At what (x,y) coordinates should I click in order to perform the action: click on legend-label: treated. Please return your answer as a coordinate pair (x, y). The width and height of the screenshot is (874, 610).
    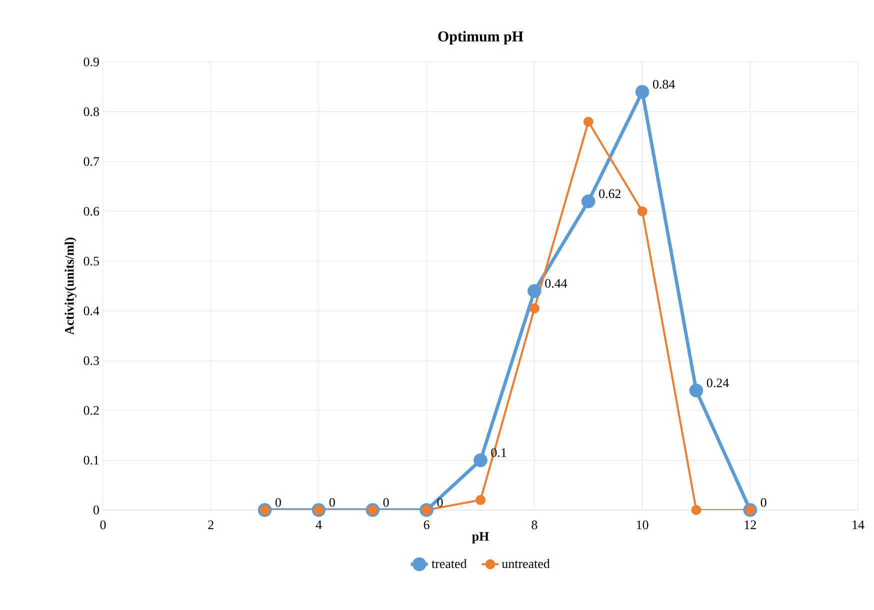
    Looking at the image, I should click on (449, 563).